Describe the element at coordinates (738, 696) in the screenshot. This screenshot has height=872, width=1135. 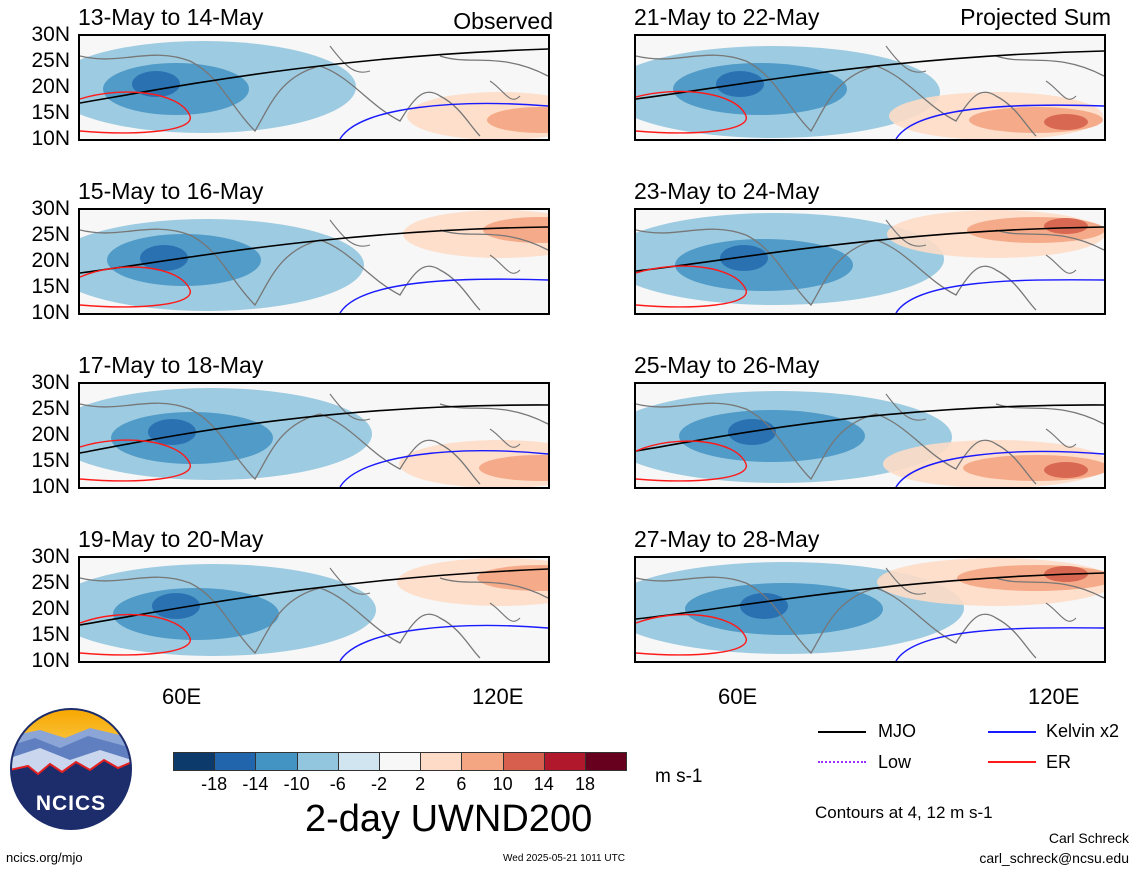
I see `lon-label-right-60: 60E` at that location.